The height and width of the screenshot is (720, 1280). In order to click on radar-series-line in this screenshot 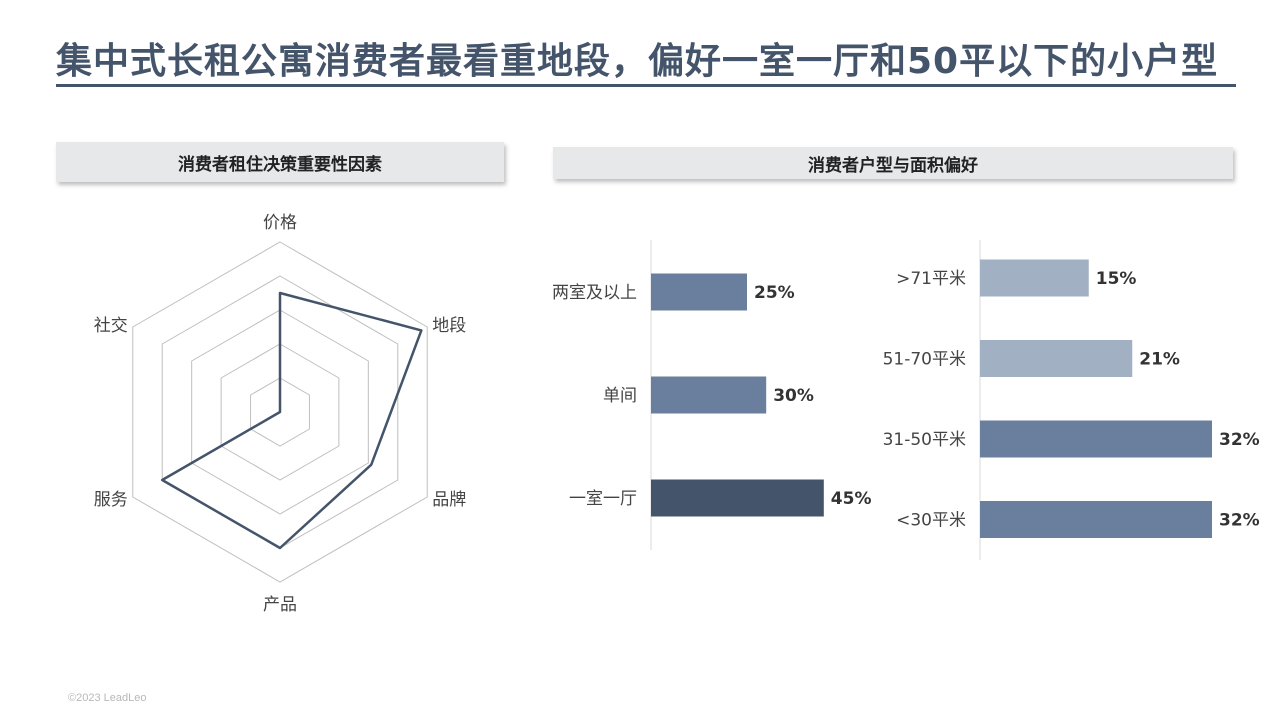, I will do `click(291, 420)`.